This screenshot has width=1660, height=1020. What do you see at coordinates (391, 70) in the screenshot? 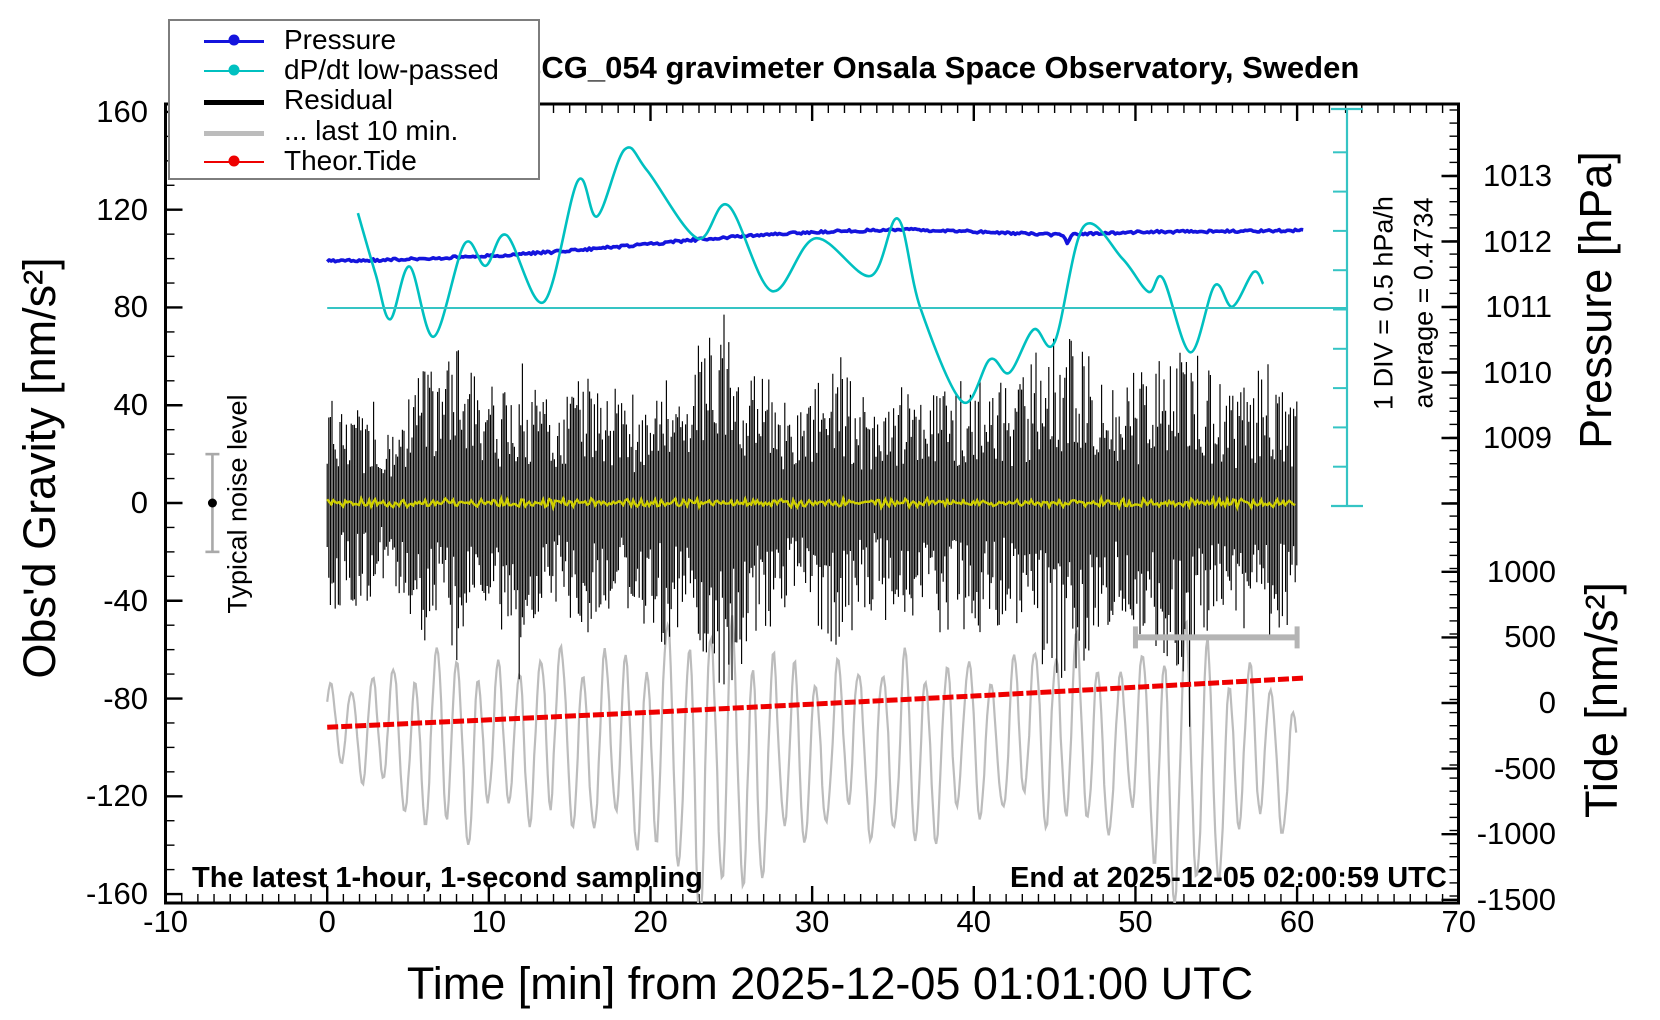
I see `legend-label: dP/dt low-passed` at bounding box center [391, 70].